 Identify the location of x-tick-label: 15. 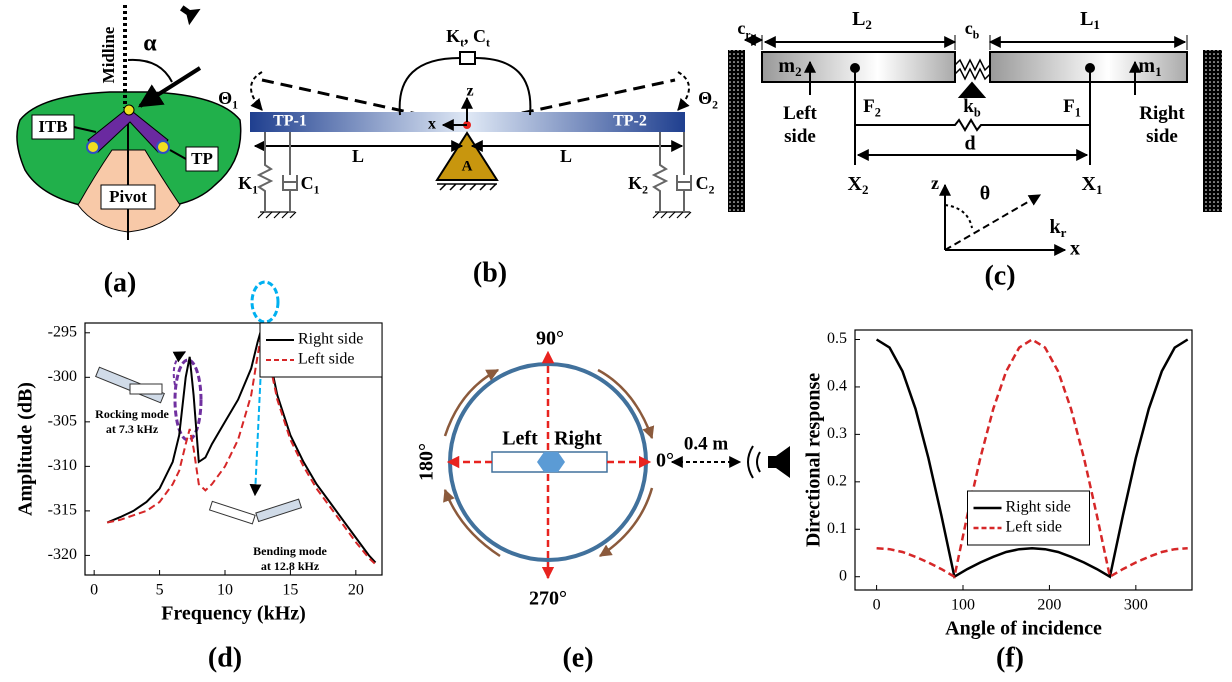
(290, 590).